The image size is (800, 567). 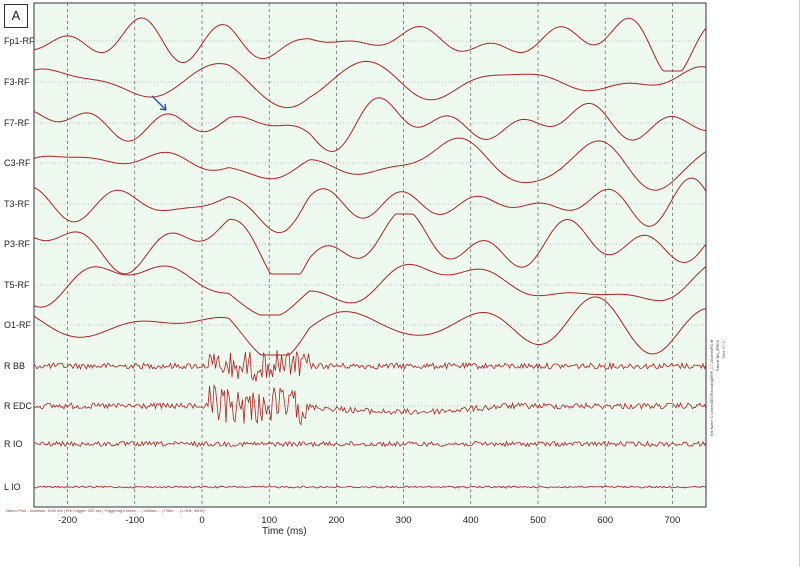 What do you see at coordinates (17, 82) in the screenshot?
I see `channel-label: F3-RF` at bounding box center [17, 82].